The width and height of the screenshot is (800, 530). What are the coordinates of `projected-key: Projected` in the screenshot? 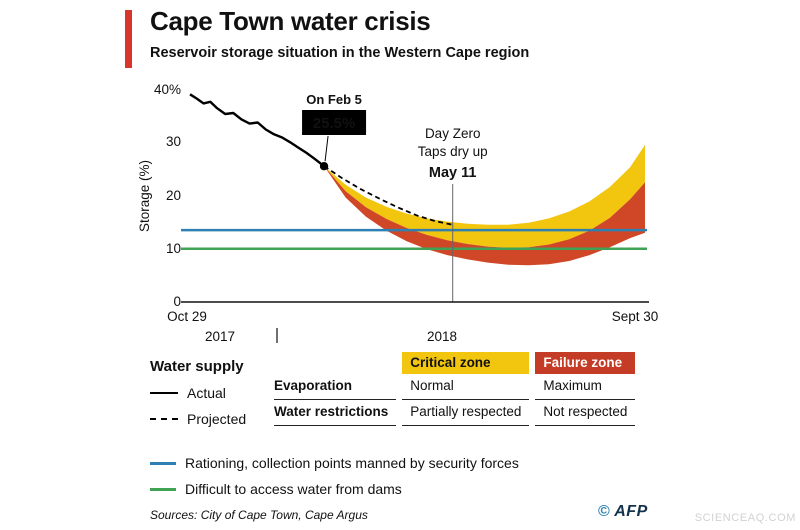 It's located at (209, 419).